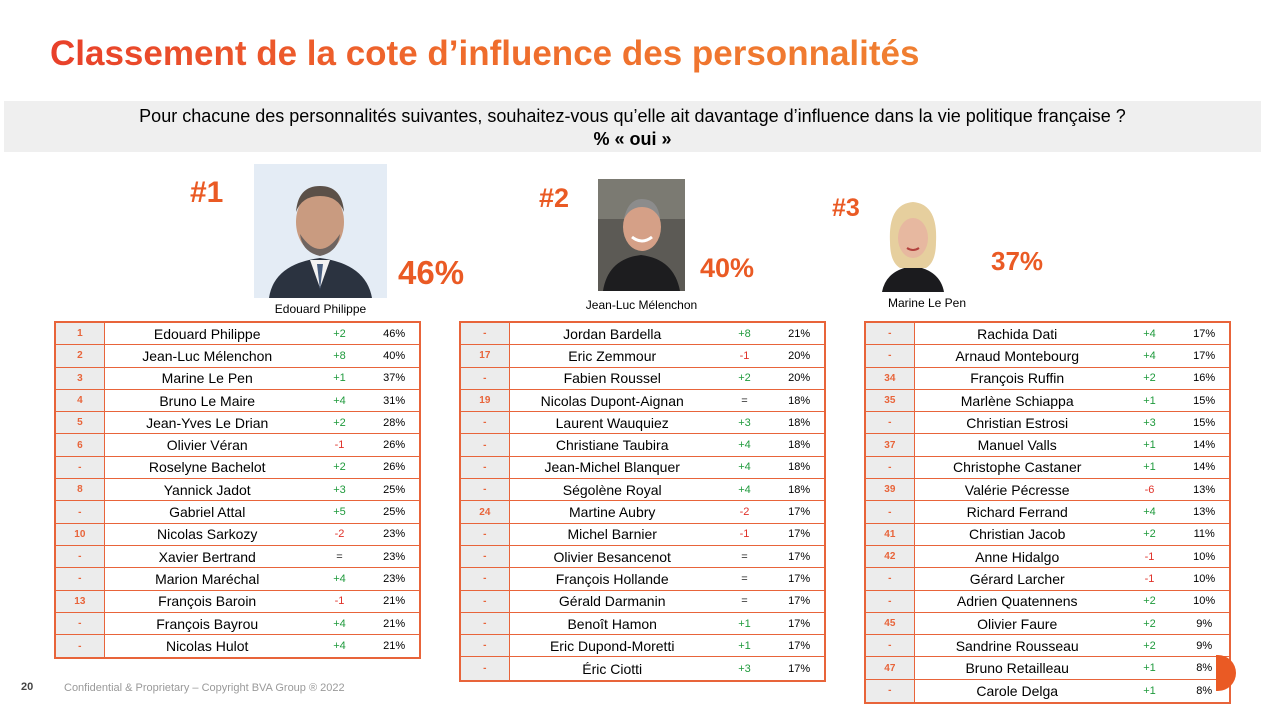 This screenshot has width=1269, height=707. Describe the element at coordinates (1017, 668) in the screenshot. I see `name-cell: Bruno Retailleau` at that location.